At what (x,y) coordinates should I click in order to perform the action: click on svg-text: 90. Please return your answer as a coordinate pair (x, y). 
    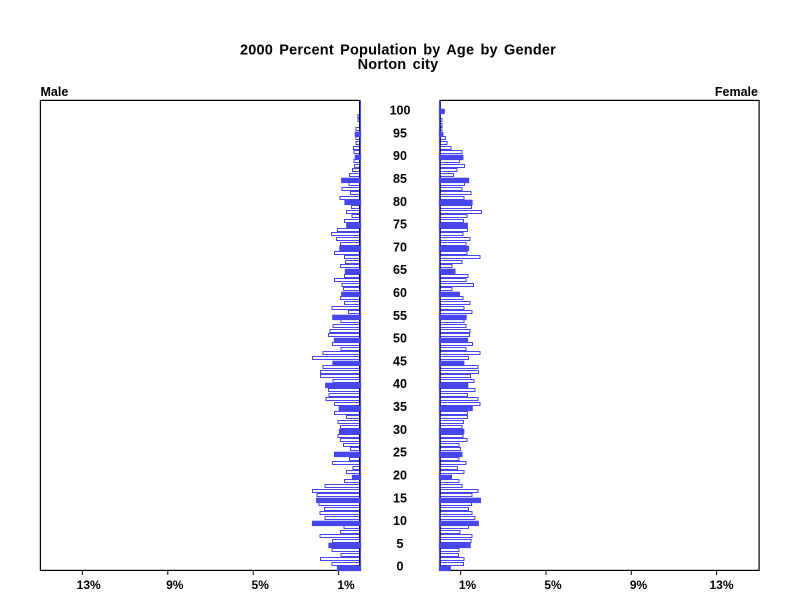
    Looking at the image, I should click on (400, 156).